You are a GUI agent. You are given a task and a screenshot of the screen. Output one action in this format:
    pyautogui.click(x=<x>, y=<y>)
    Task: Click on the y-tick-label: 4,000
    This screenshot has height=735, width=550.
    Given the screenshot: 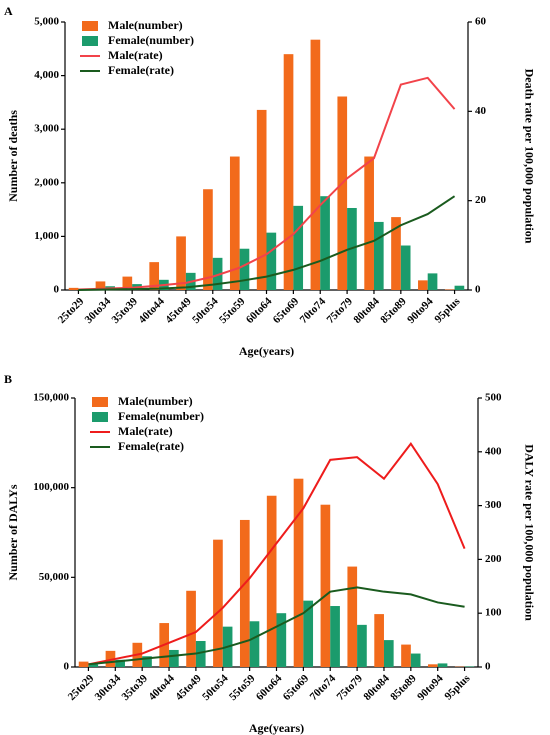 What is the action you would take?
    pyautogui.click(x=46, y=75)
    